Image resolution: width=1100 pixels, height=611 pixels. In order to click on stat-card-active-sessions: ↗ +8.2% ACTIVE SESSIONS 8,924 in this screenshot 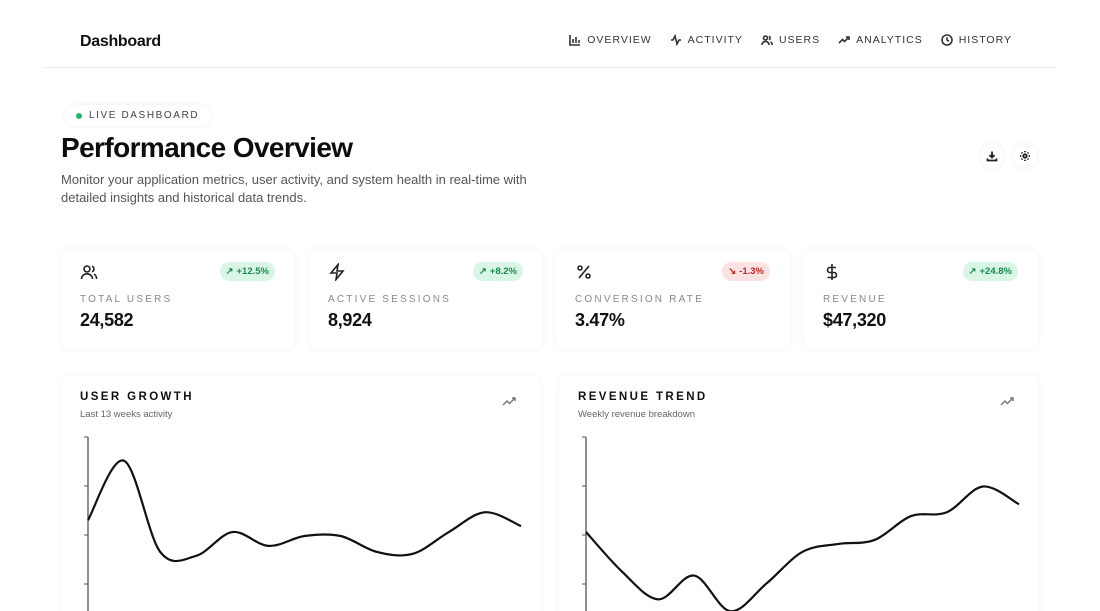, I will do `click(426, 299)`.